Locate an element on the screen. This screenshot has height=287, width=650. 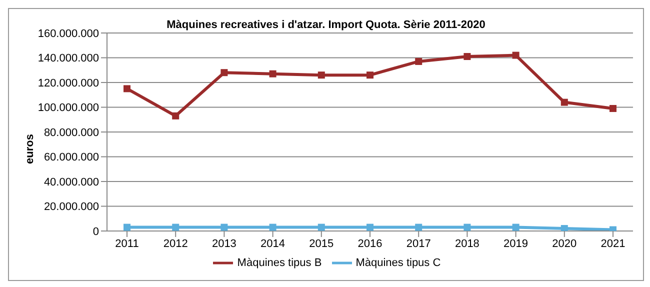
y-tick-label: 80.000.000 is located at coordinates (71, 132).